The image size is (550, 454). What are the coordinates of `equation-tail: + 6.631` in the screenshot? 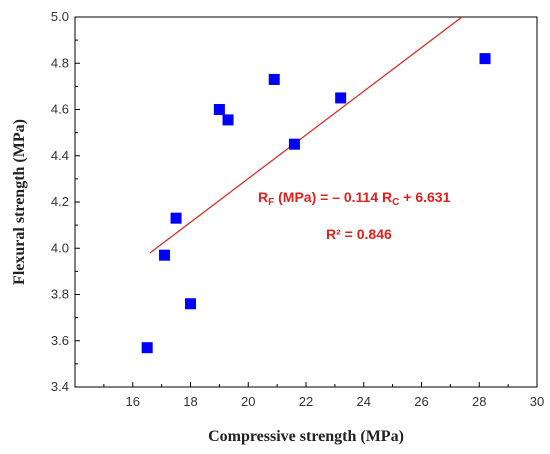 It's located at (424, 197).